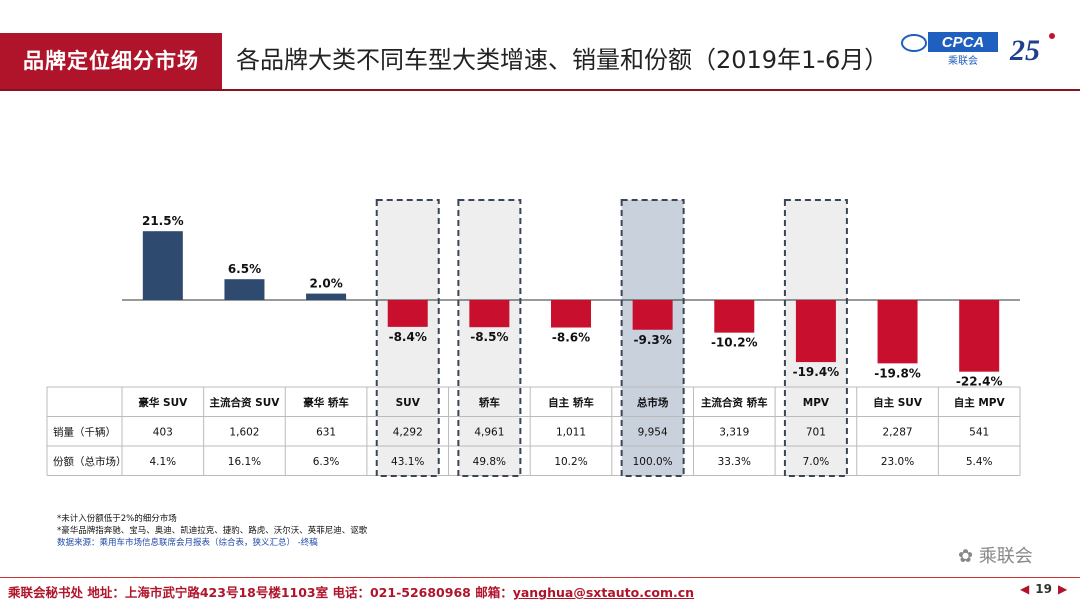 The height and width of the screenshot is (607, 1080). I want to click on table-cell: 4,961, so click(489, 433).